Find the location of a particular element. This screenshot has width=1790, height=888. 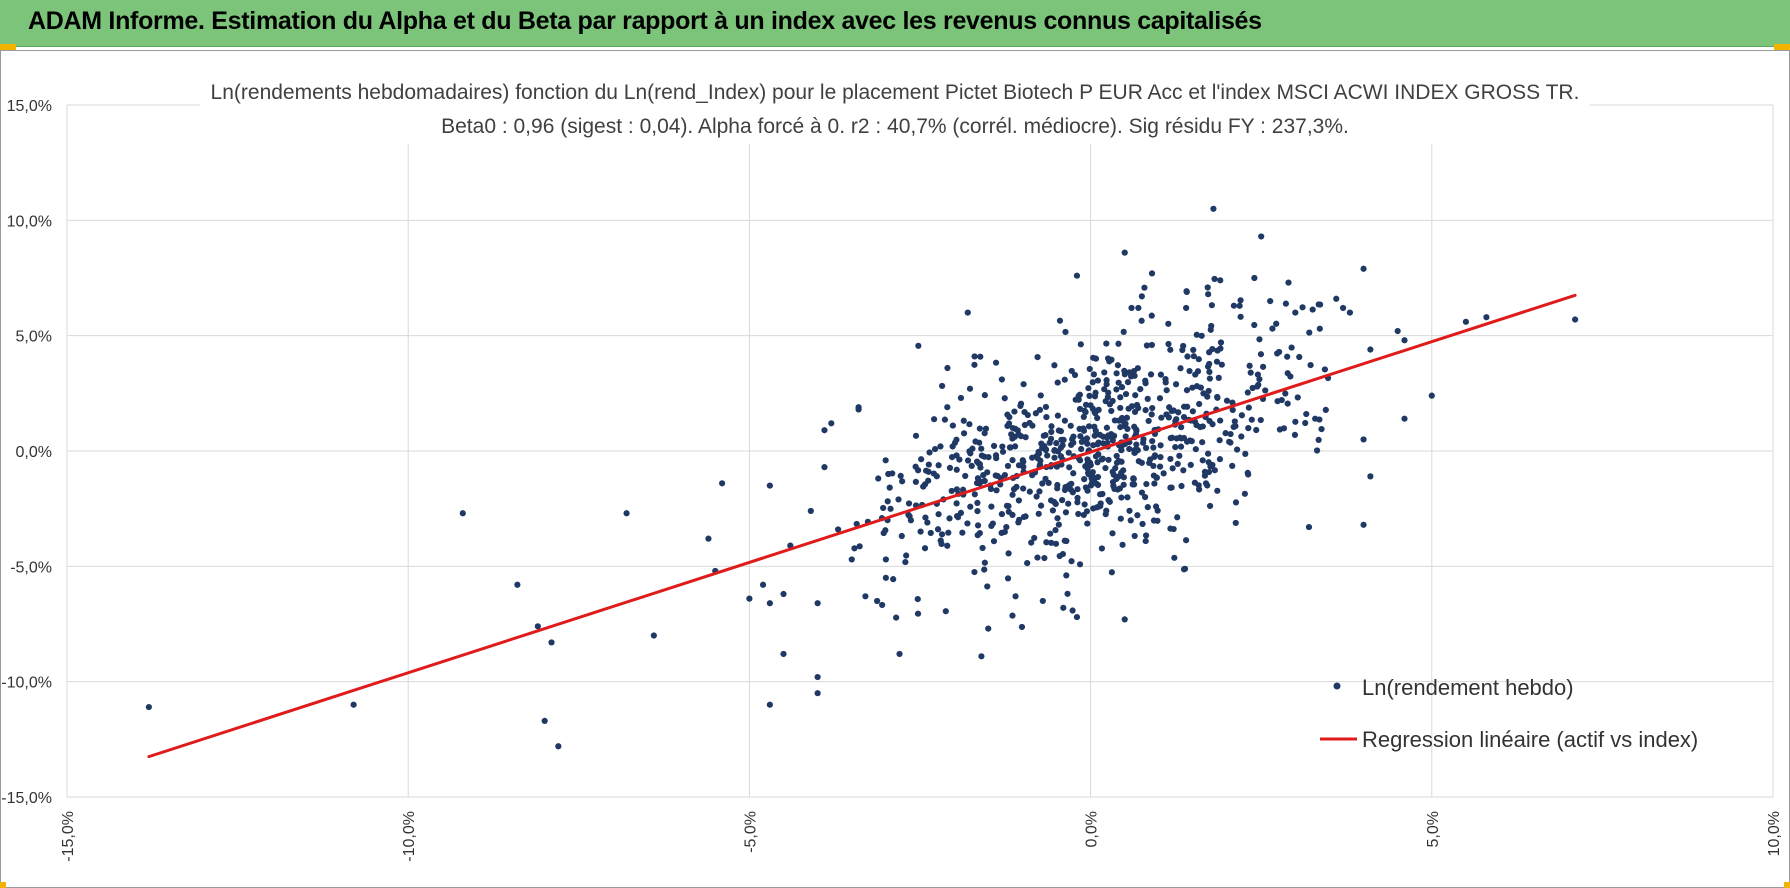

x-tick-label: -5,0% is located at coordinates (750, 832).